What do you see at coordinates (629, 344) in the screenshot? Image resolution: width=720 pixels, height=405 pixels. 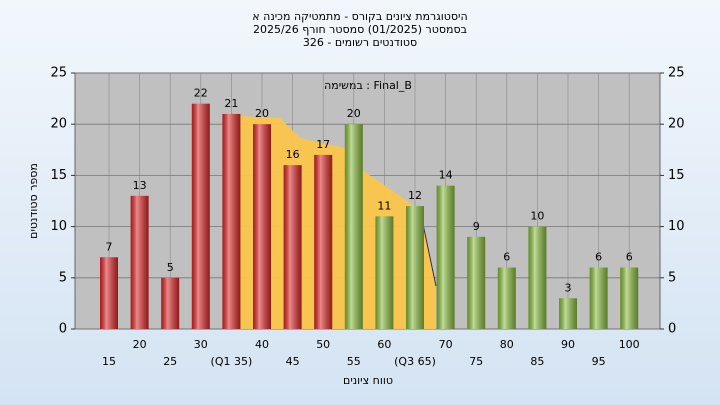 I see `x-tick-label: 100` at bounding box center [629, 344].